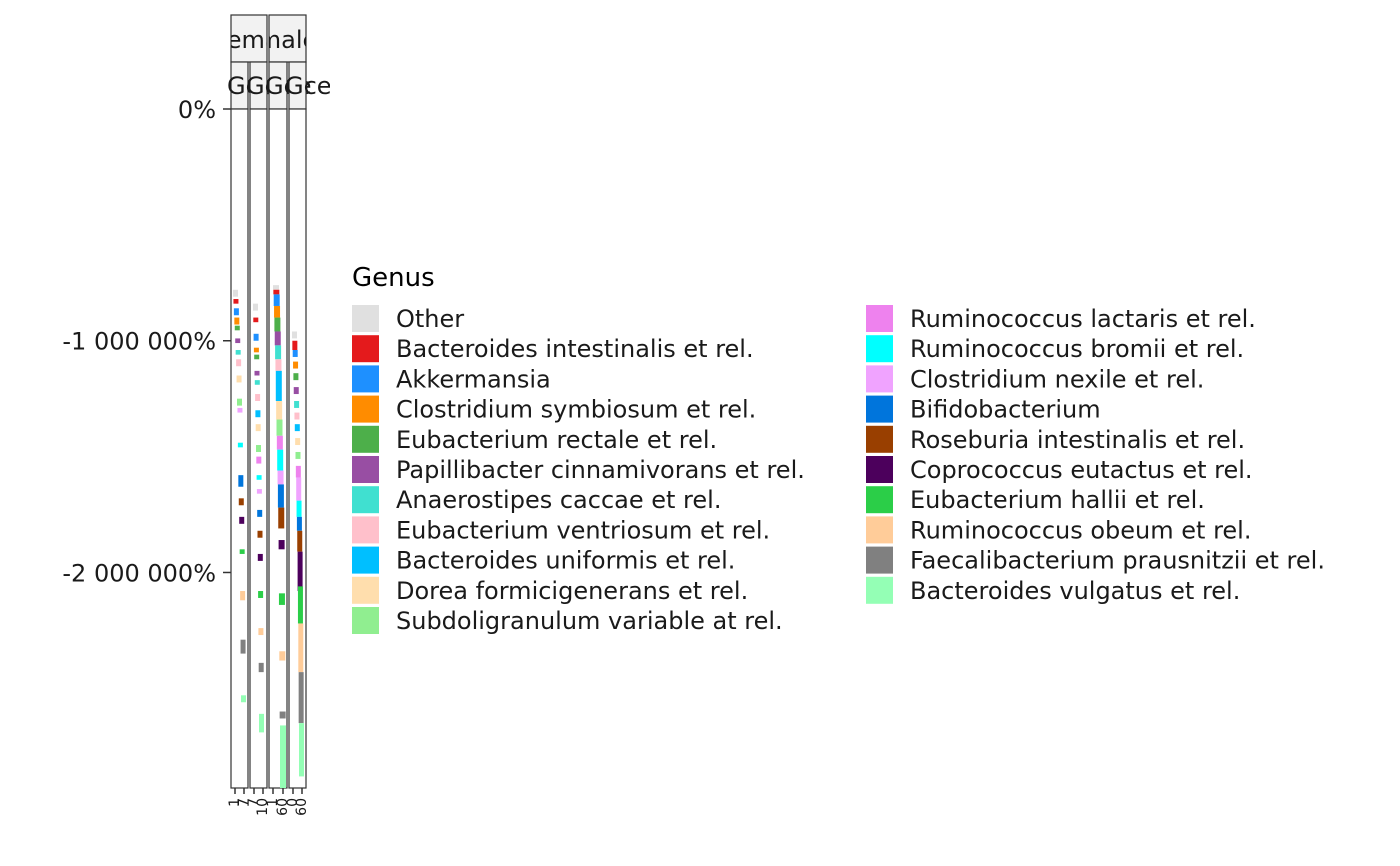 Image resolution: width=1400 pixels, height=866 pixels. What do you see at coordinates (273, 802) in the screenshot?
I see `x-tick-label: 1` at bounding box center [273, 802].